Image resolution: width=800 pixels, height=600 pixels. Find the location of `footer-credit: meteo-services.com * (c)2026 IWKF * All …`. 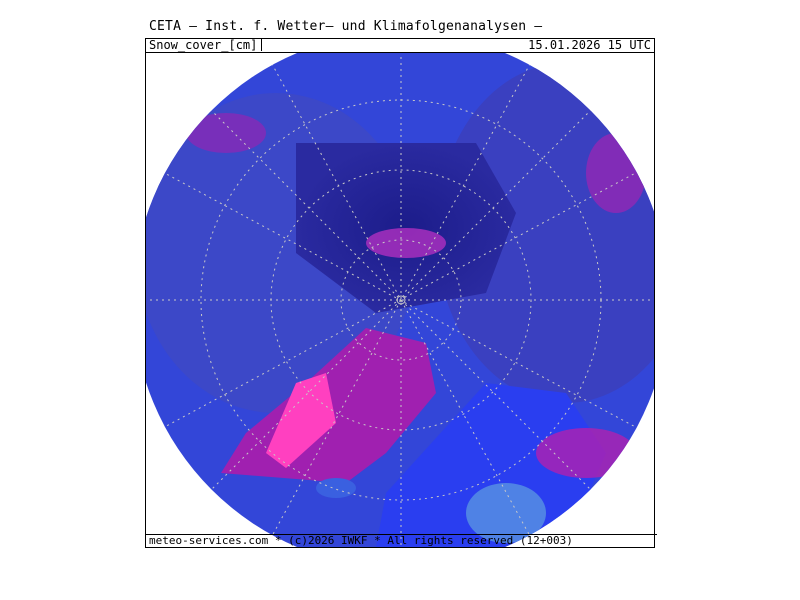

footer-credit: meteo-services.com * (c)2026 IWKF * All … is located at coordinates (401, 540).